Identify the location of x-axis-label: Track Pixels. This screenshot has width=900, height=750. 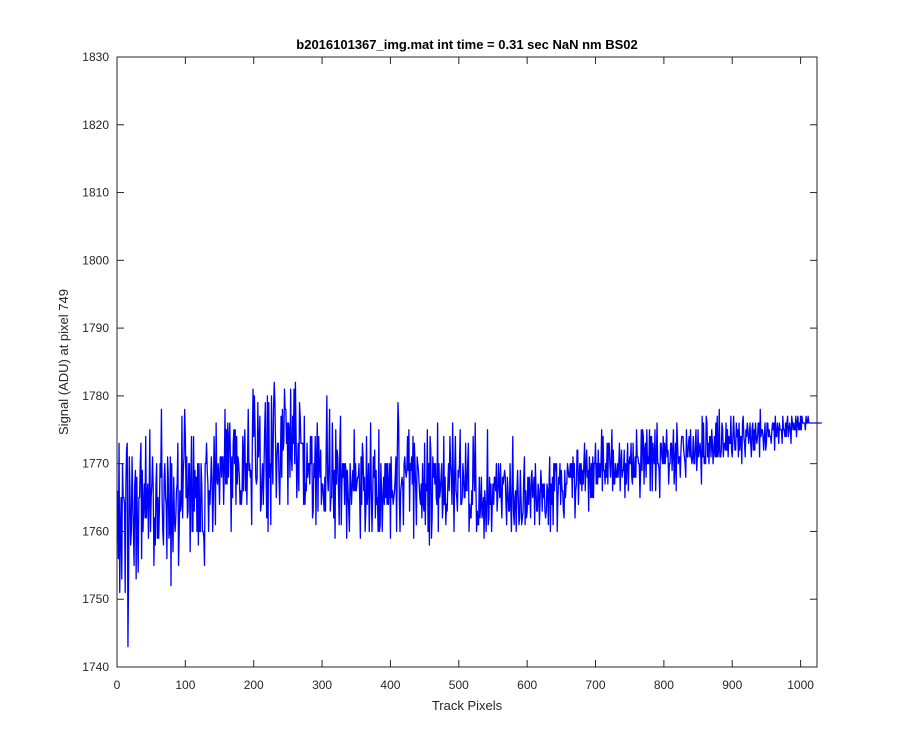
(467, 705).